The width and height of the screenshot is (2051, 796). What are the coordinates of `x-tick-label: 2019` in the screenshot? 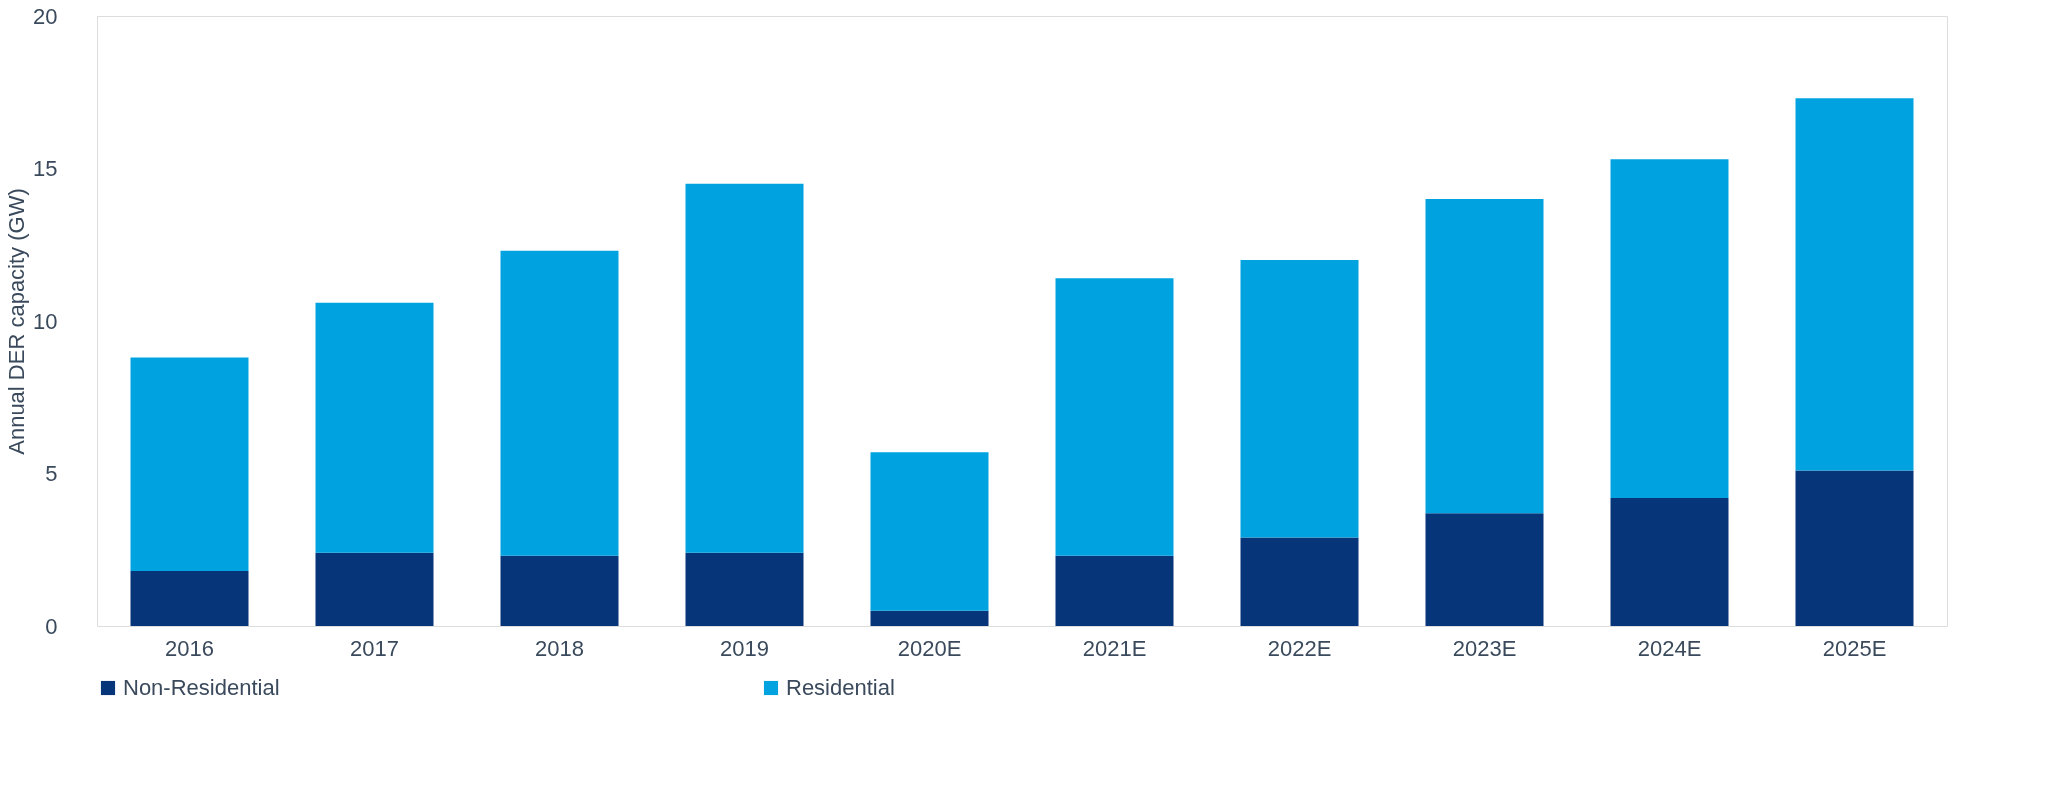 It's located at (744, 648).